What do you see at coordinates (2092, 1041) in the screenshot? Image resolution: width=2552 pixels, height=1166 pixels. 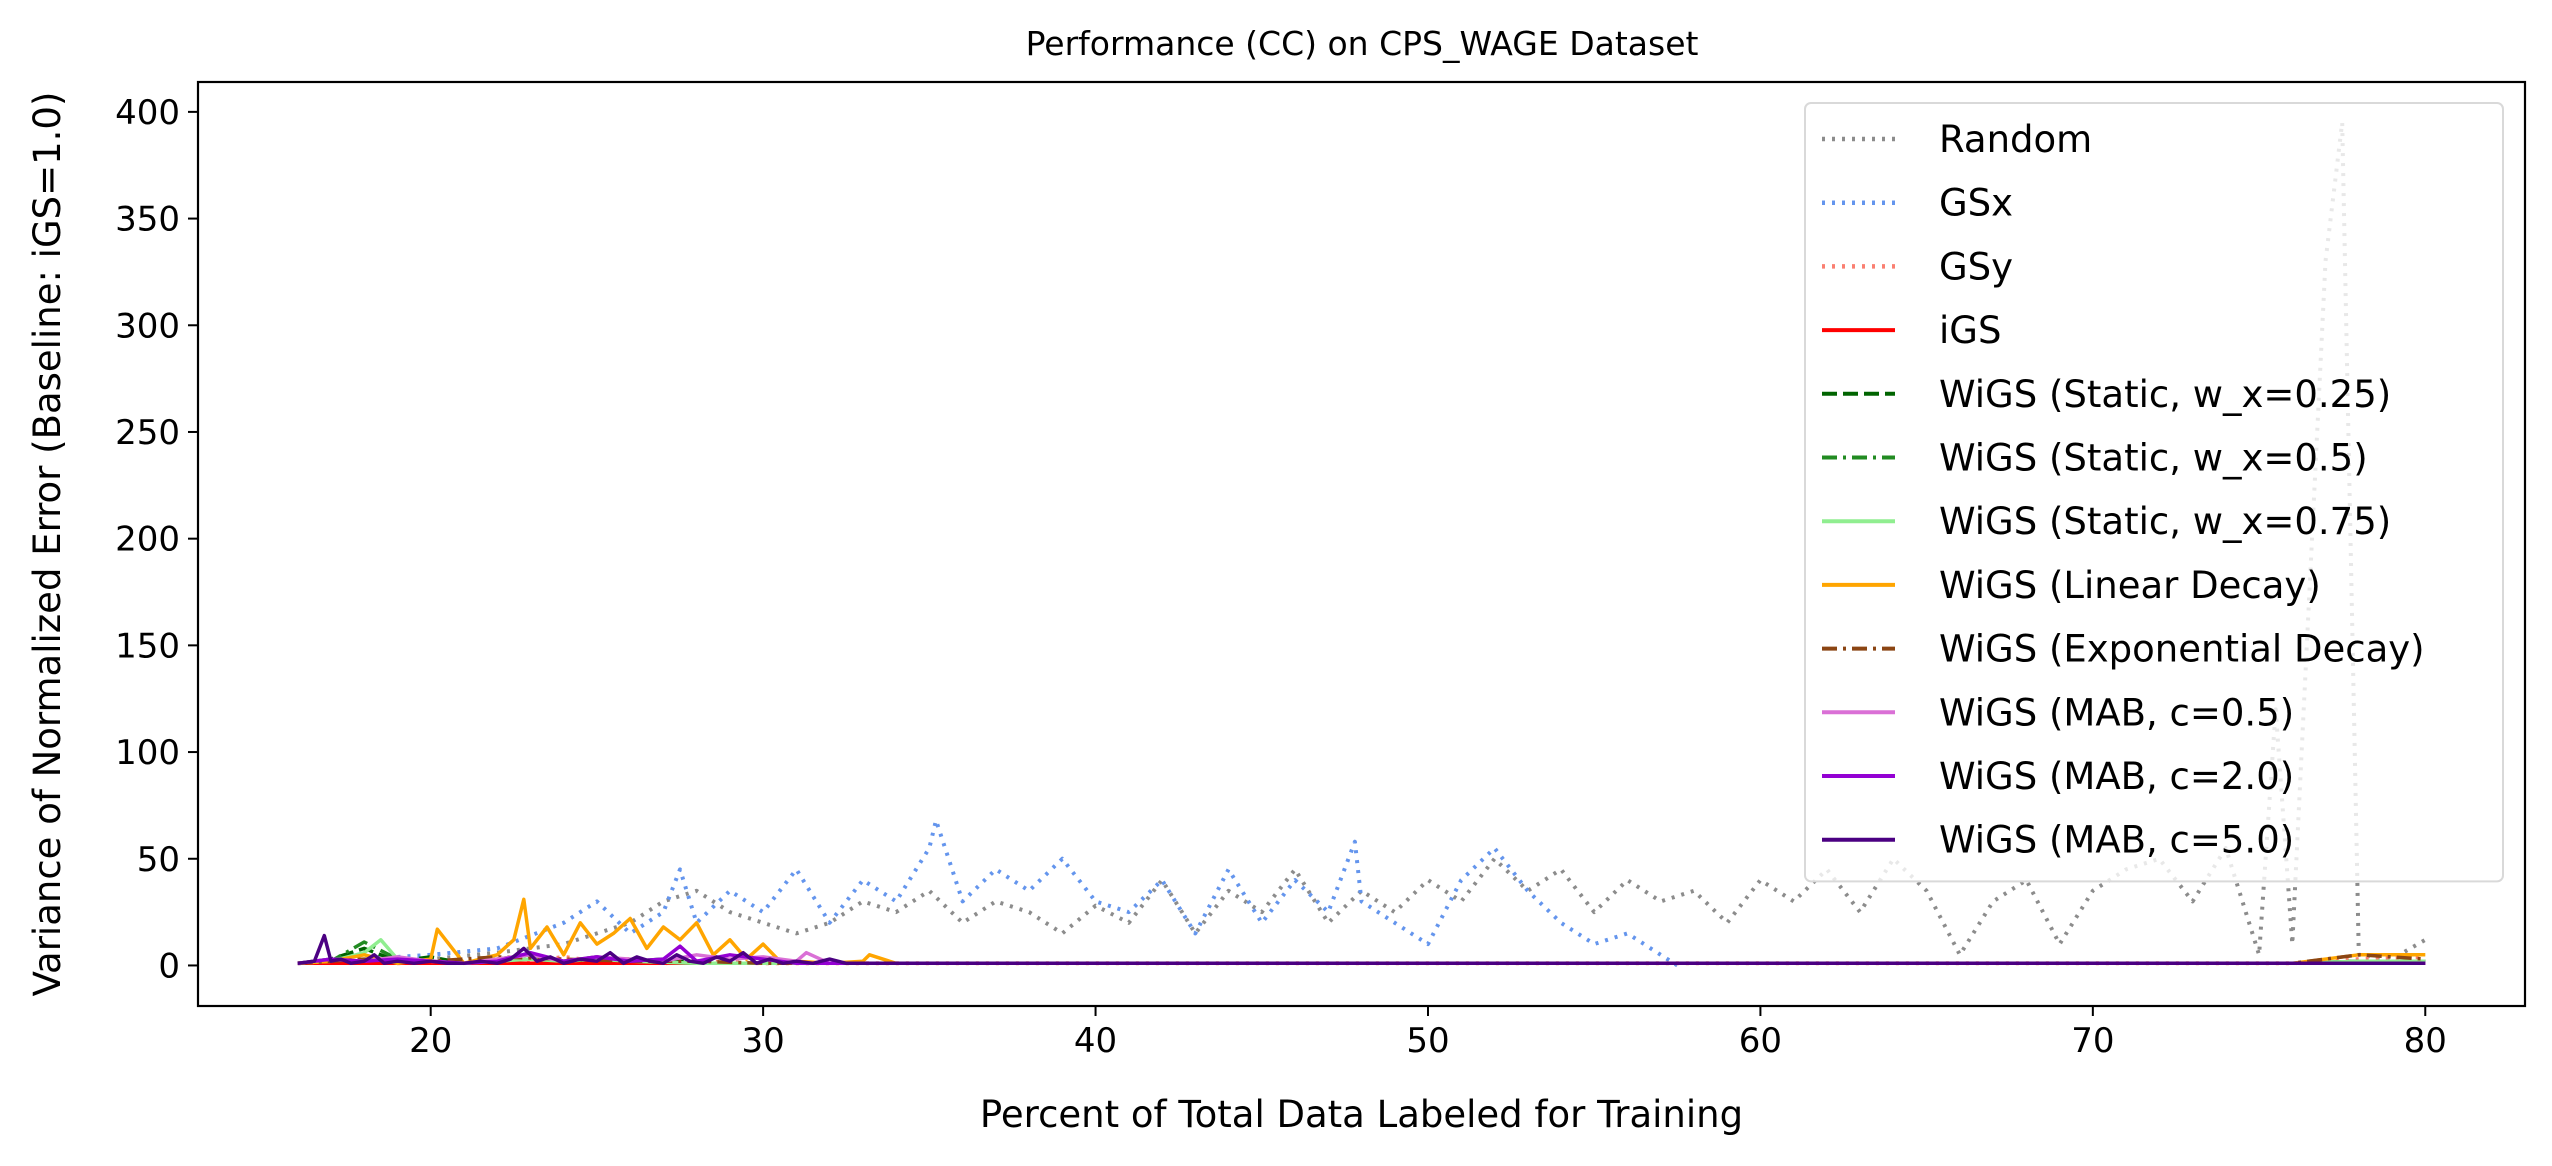 I see `x-tick-label: 70` at bounding box center [2092, 1041].